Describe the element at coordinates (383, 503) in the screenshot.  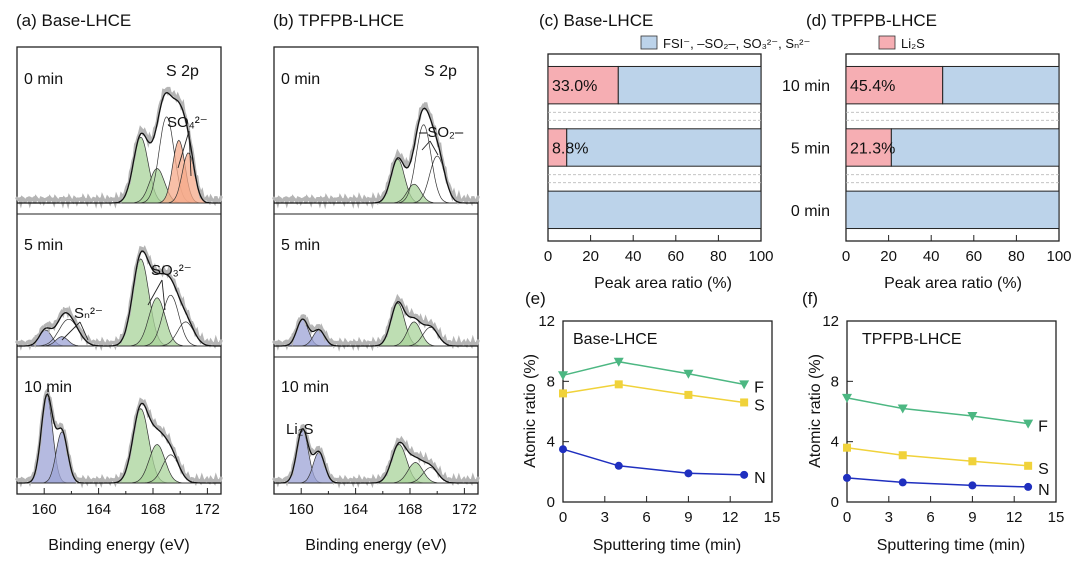
I see `panel-b-x-ticks: 160 164 168 172` at that location.